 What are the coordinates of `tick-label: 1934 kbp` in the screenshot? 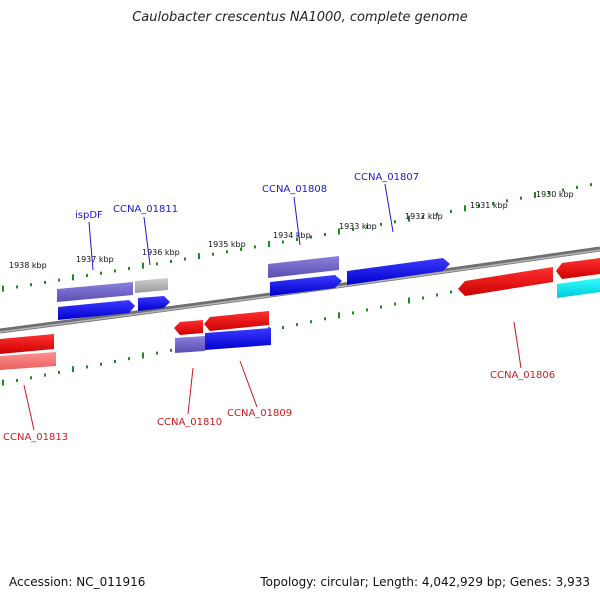 It's located at (292, 235).